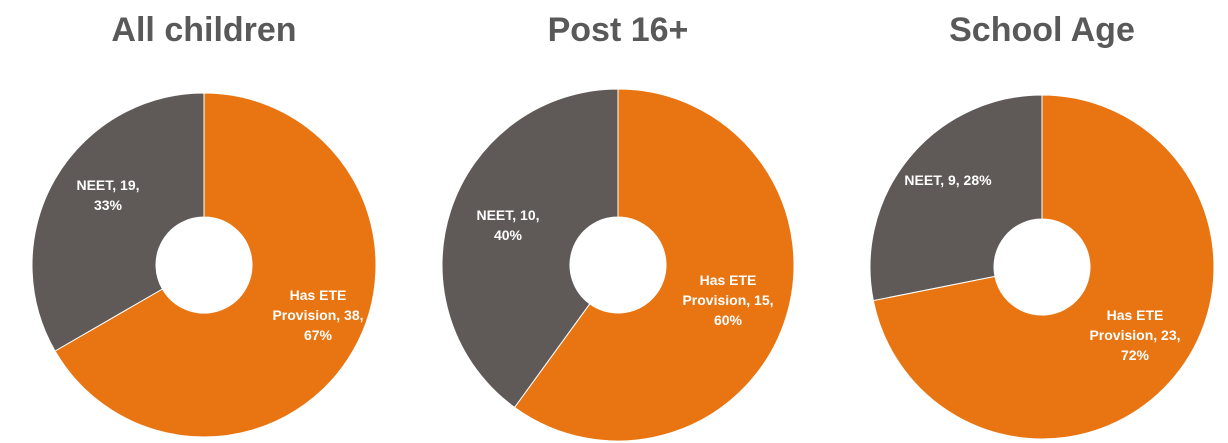 The image size is (1228, 443). What do you see at coordinates (1042, 30) in the screenshot?
I see `chart-title: School Age` at bounding box center [1042, 30].